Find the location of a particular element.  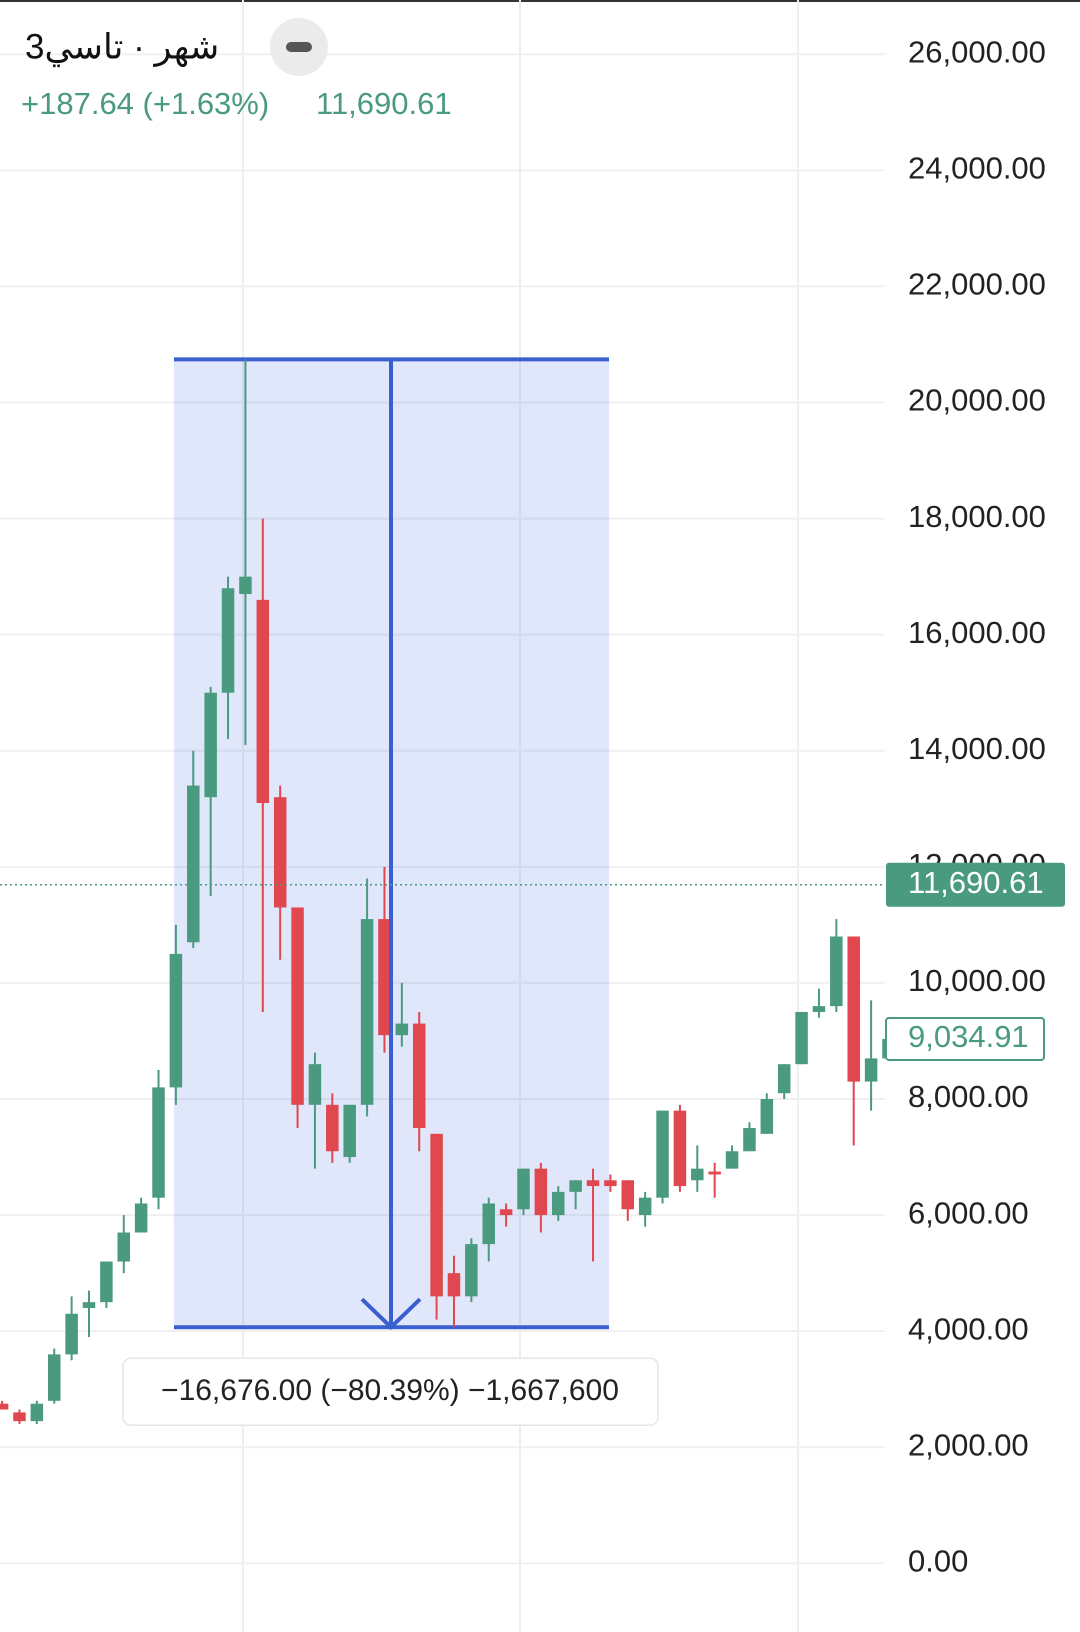

last-price-label: 11,690.61 is located at coordinates (976, 882).